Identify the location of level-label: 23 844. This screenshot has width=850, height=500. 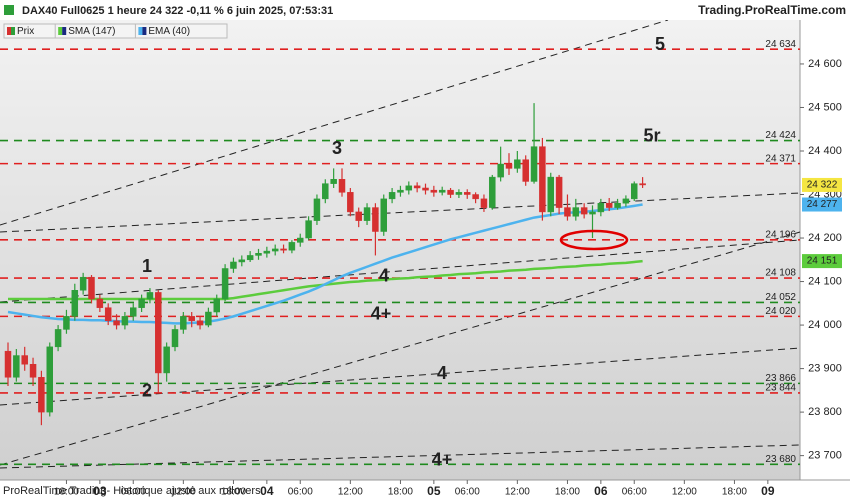
(780, 388).